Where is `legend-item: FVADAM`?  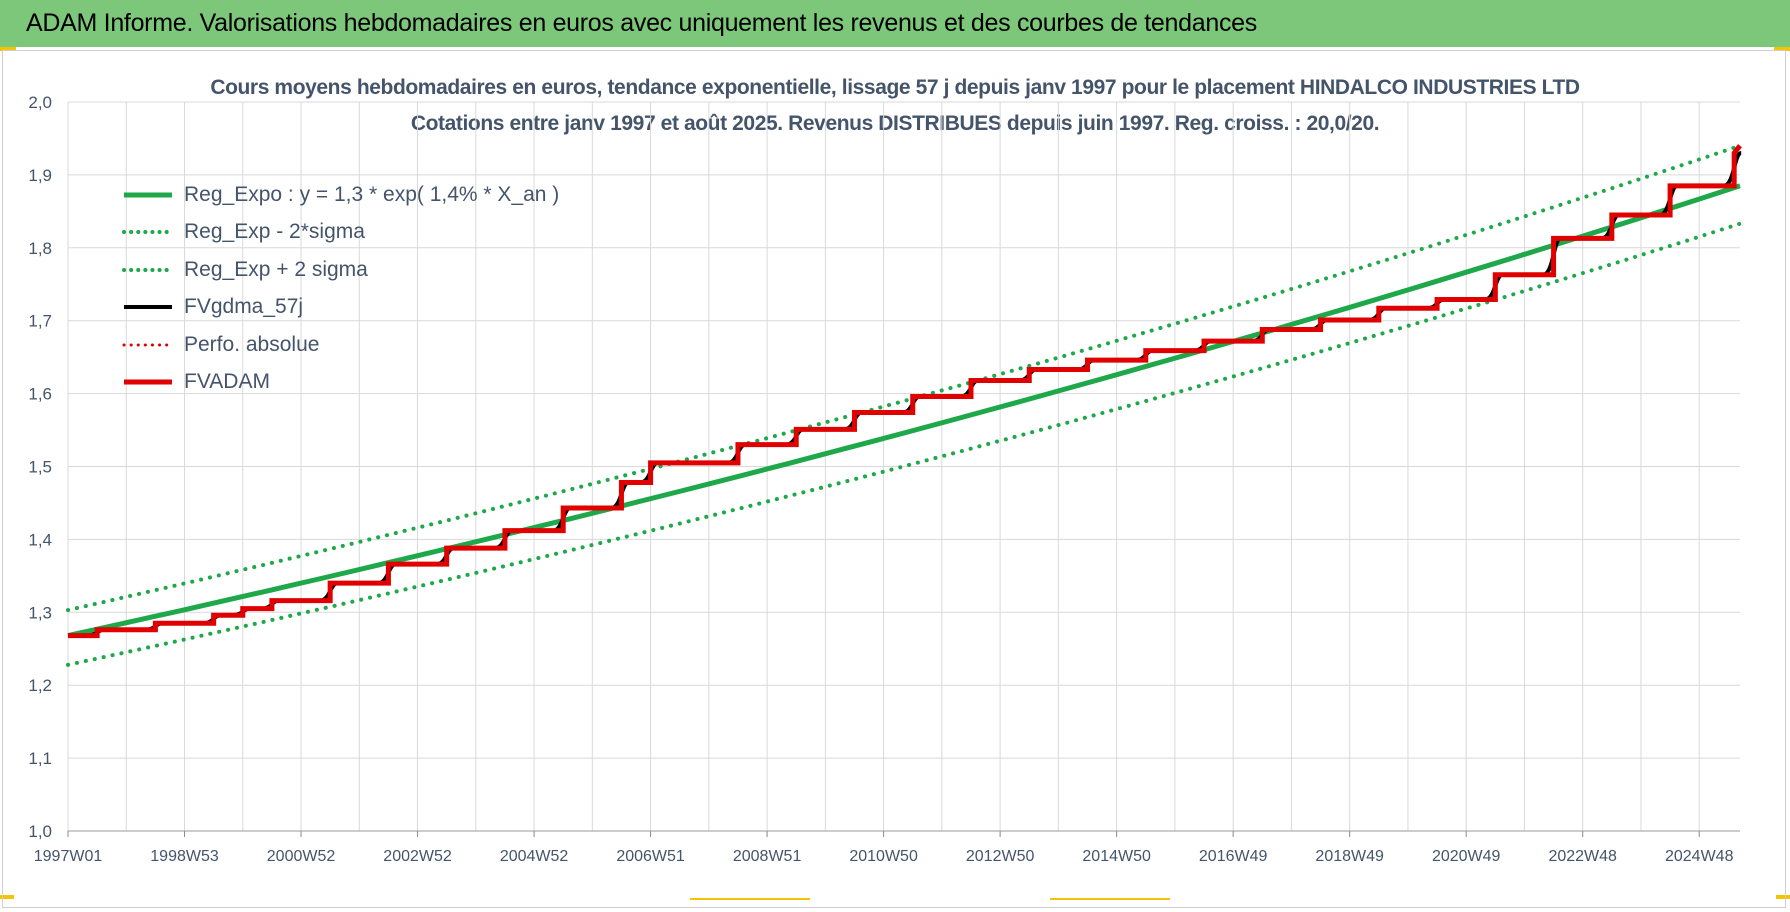 legend-item: FVADAM is located at coordinates (340, 383).